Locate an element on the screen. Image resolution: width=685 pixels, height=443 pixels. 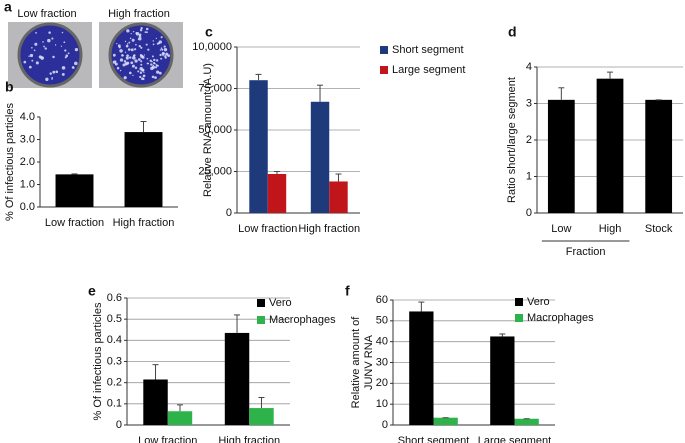
y-tick-label: 3.0 is located at coordinates (27, 139).